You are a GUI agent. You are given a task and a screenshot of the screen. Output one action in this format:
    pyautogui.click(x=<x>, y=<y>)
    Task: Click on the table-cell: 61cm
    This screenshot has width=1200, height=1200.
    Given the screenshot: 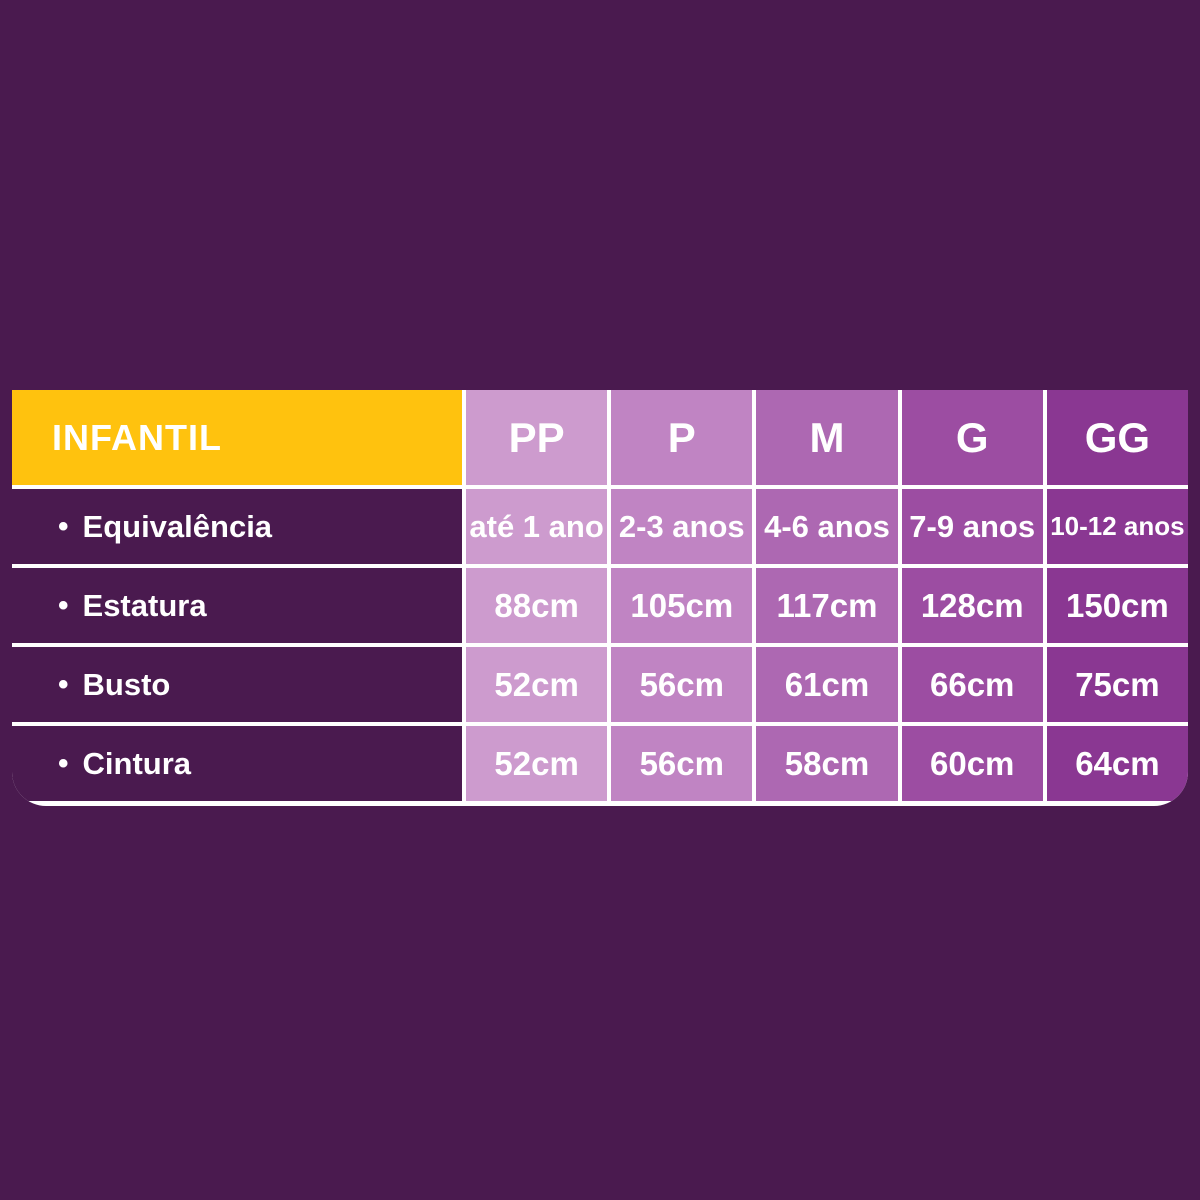 What is the action you would take?
    pyautogui.click(x=827, y=684)
    